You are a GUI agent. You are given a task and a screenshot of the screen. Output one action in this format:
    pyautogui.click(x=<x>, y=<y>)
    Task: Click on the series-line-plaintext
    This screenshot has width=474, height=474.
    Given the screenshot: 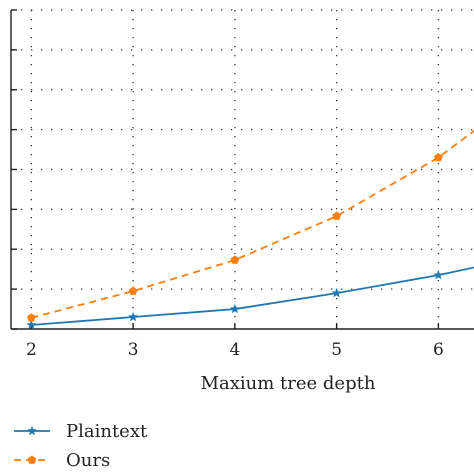 What is the action you would take?
    pyautogui.click(x=252, y=296)
    